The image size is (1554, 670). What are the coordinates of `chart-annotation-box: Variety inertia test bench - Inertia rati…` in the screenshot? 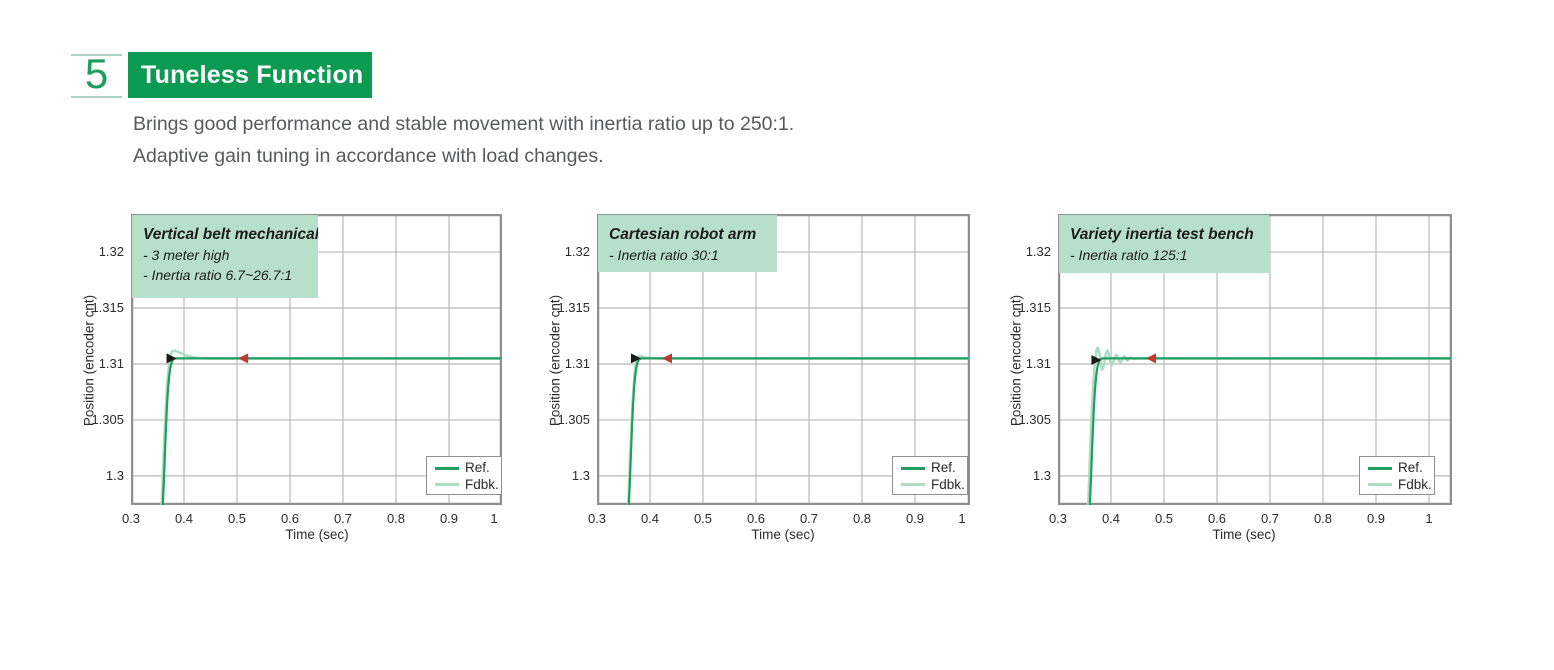 It's located at (1164, 244).